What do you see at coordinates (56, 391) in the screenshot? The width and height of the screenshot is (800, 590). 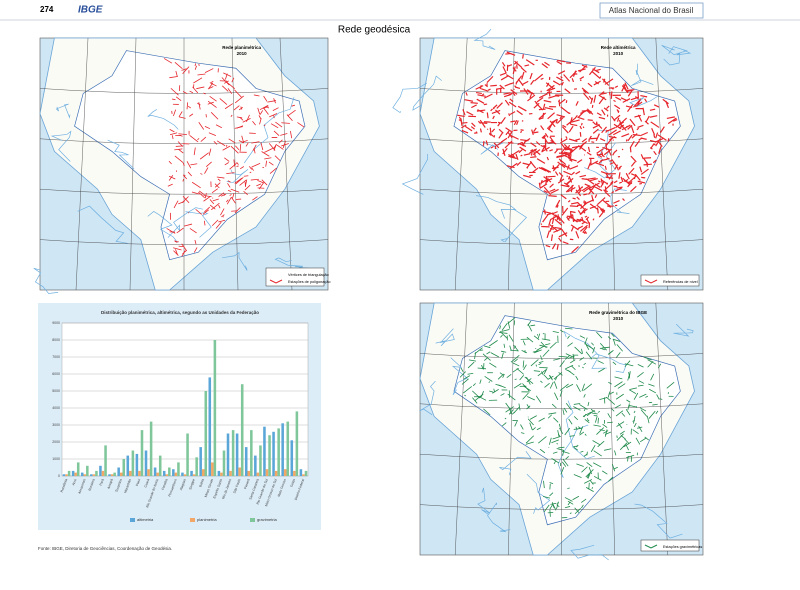 I see `y-tick-label: 5000` at bounding box center [56, 391].